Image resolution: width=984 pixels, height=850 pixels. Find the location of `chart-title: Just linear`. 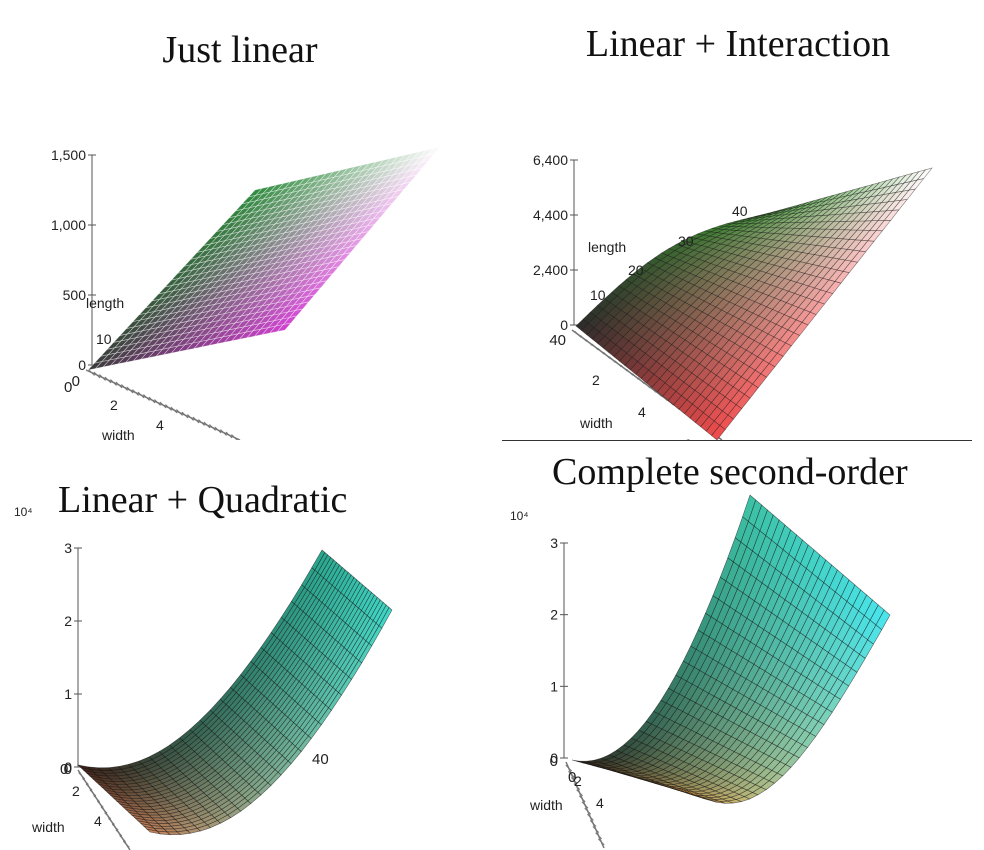

chart-title: Just linear is located at coordinates (240, 50).